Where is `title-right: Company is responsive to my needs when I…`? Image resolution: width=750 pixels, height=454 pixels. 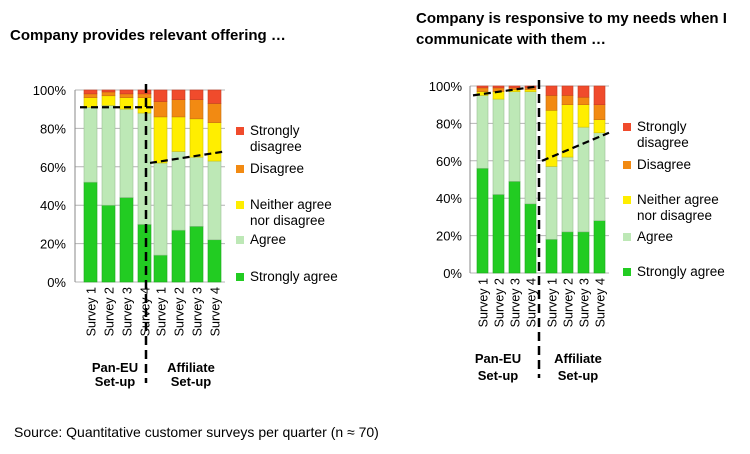
title-right: Company is responsive to my needs when I… is located at coordinates (571, 29).